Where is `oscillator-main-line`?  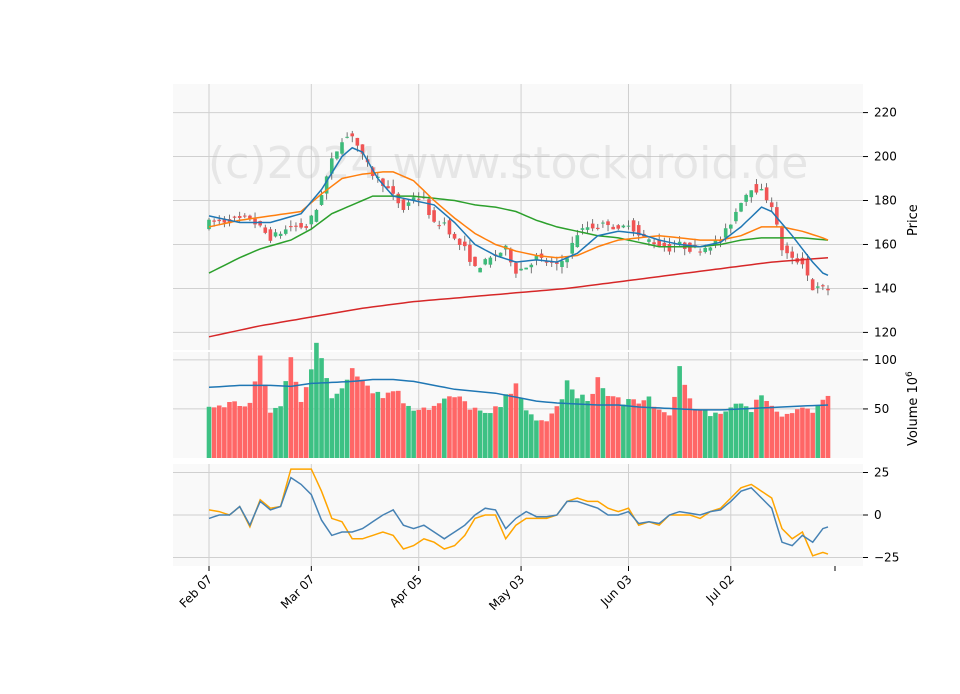
oscillator-main-line is located at coordinates (518, 511).